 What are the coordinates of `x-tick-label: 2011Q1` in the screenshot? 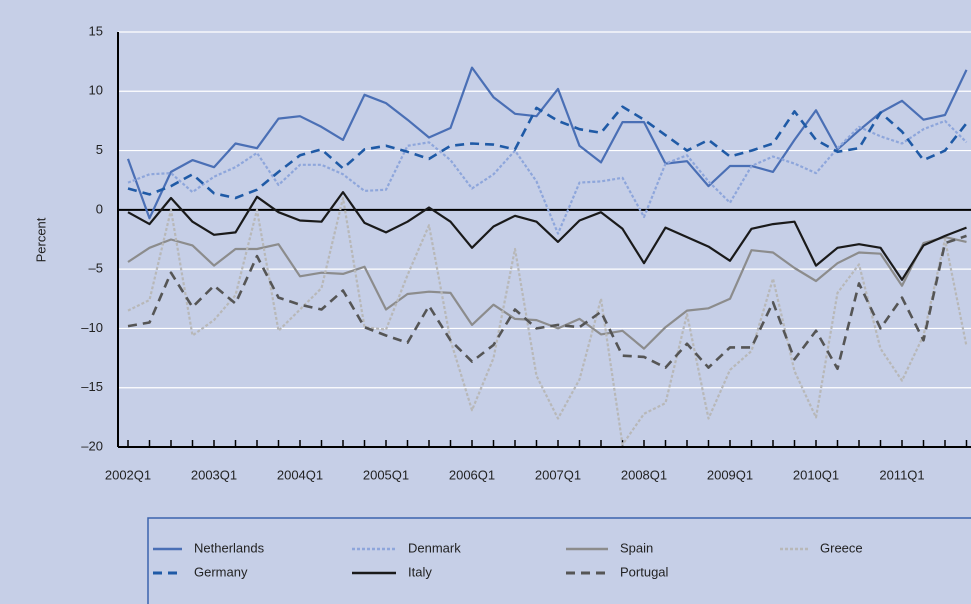 It's located at (901, 474).